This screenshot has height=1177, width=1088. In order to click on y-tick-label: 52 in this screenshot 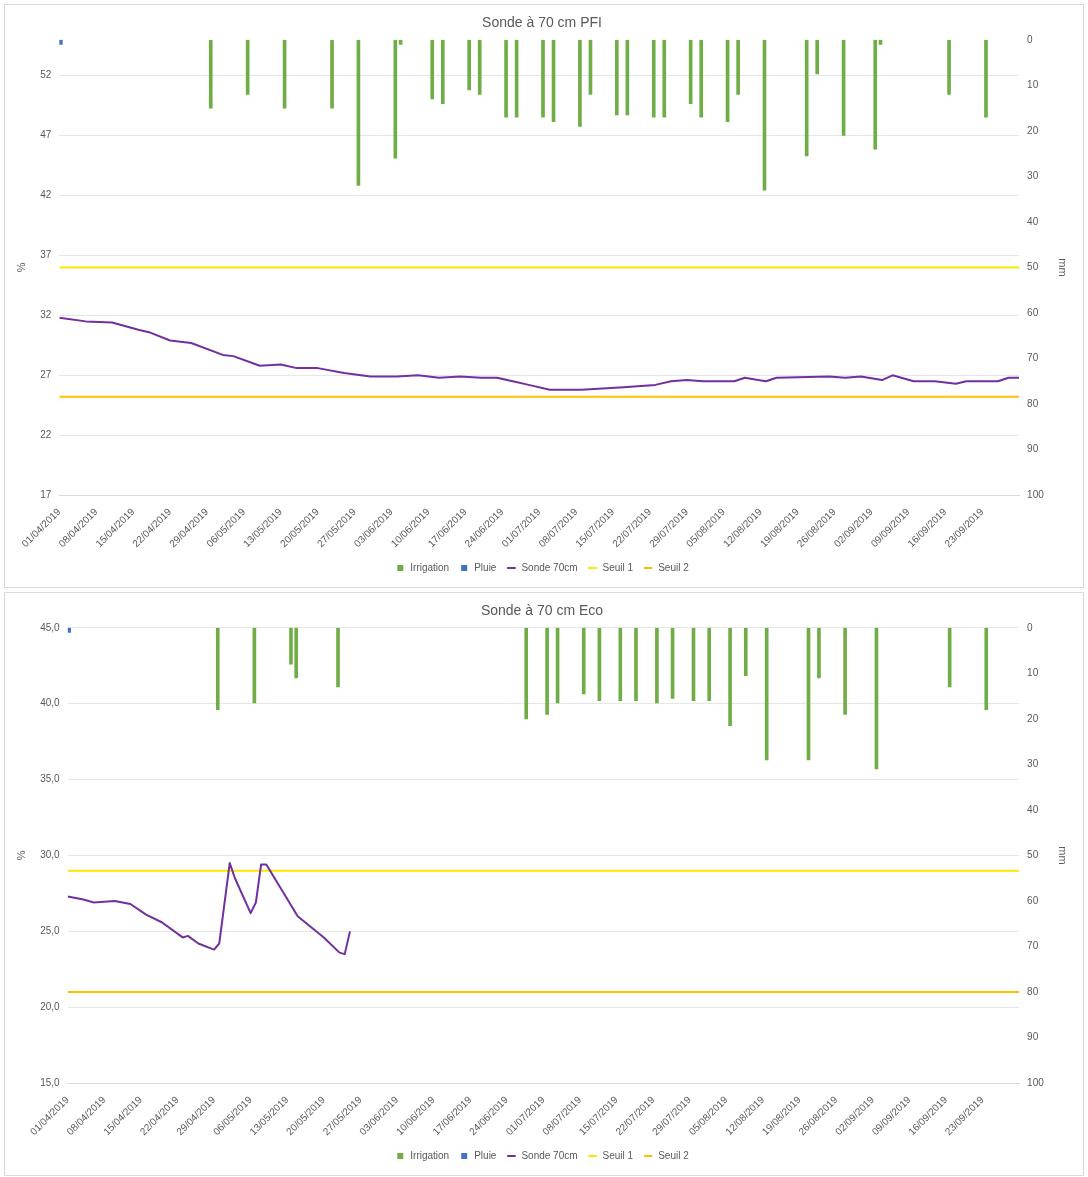, I will do `click(46, 75)`.